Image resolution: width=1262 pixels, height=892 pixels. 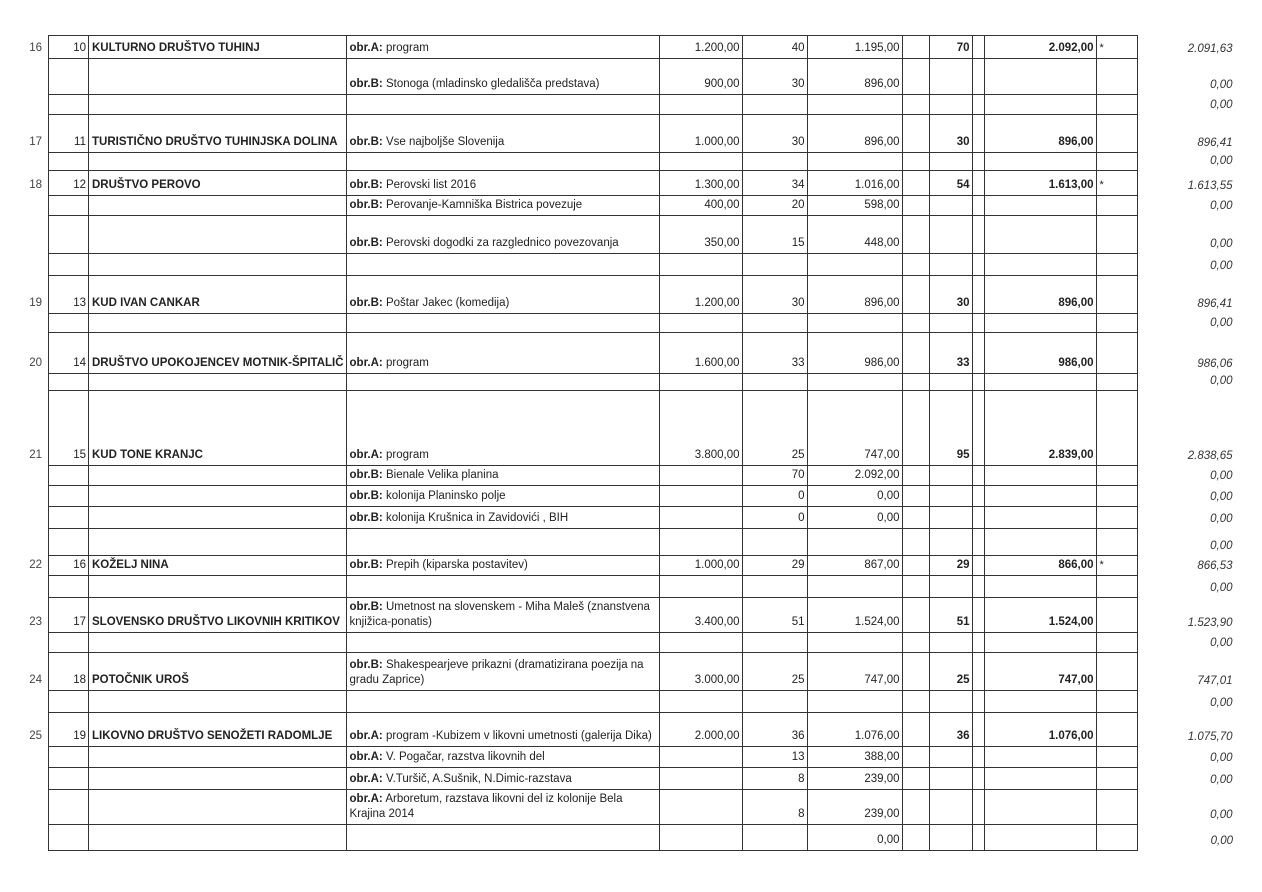 I want to click on row-number: 19, so click(x=35, y=303).